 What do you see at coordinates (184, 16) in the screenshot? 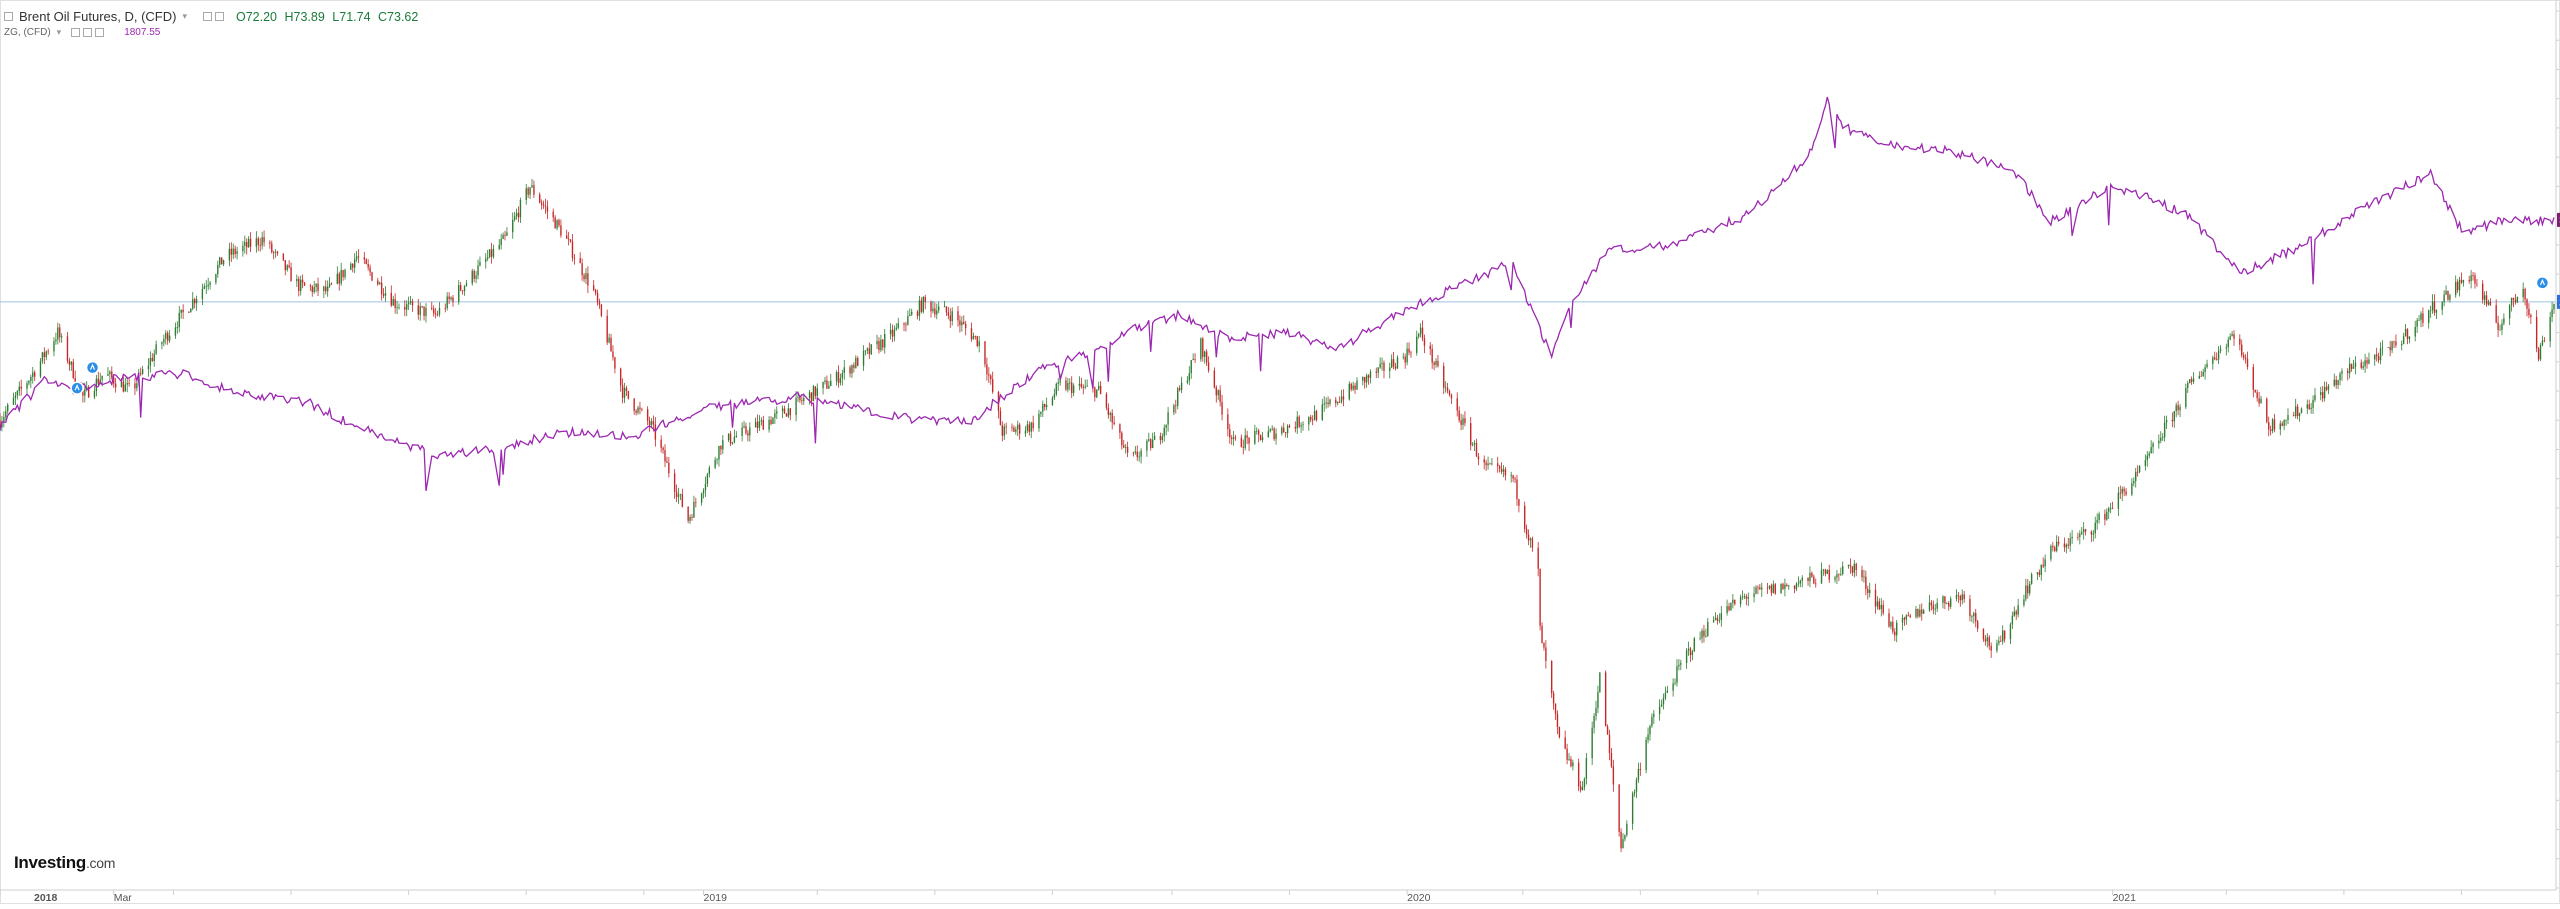
I see `legend-menu-caret: ▾` at bounding box center [184, 16].